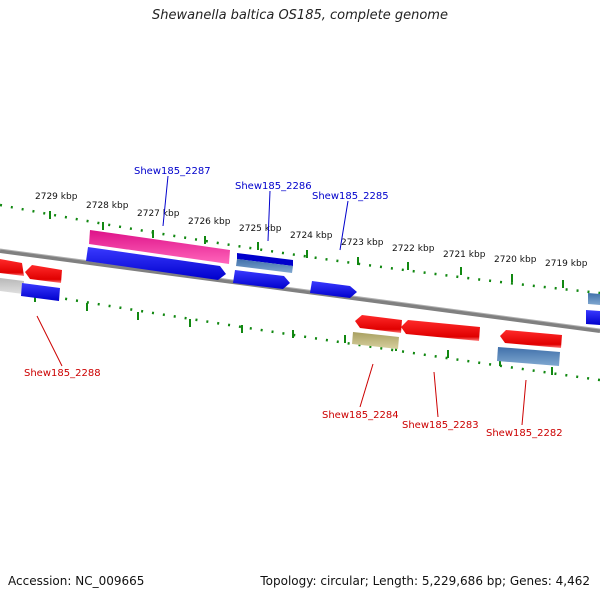  Describe the element at coordinates (300, 291) in the screenshot. I see `genome-backbone` at that location.